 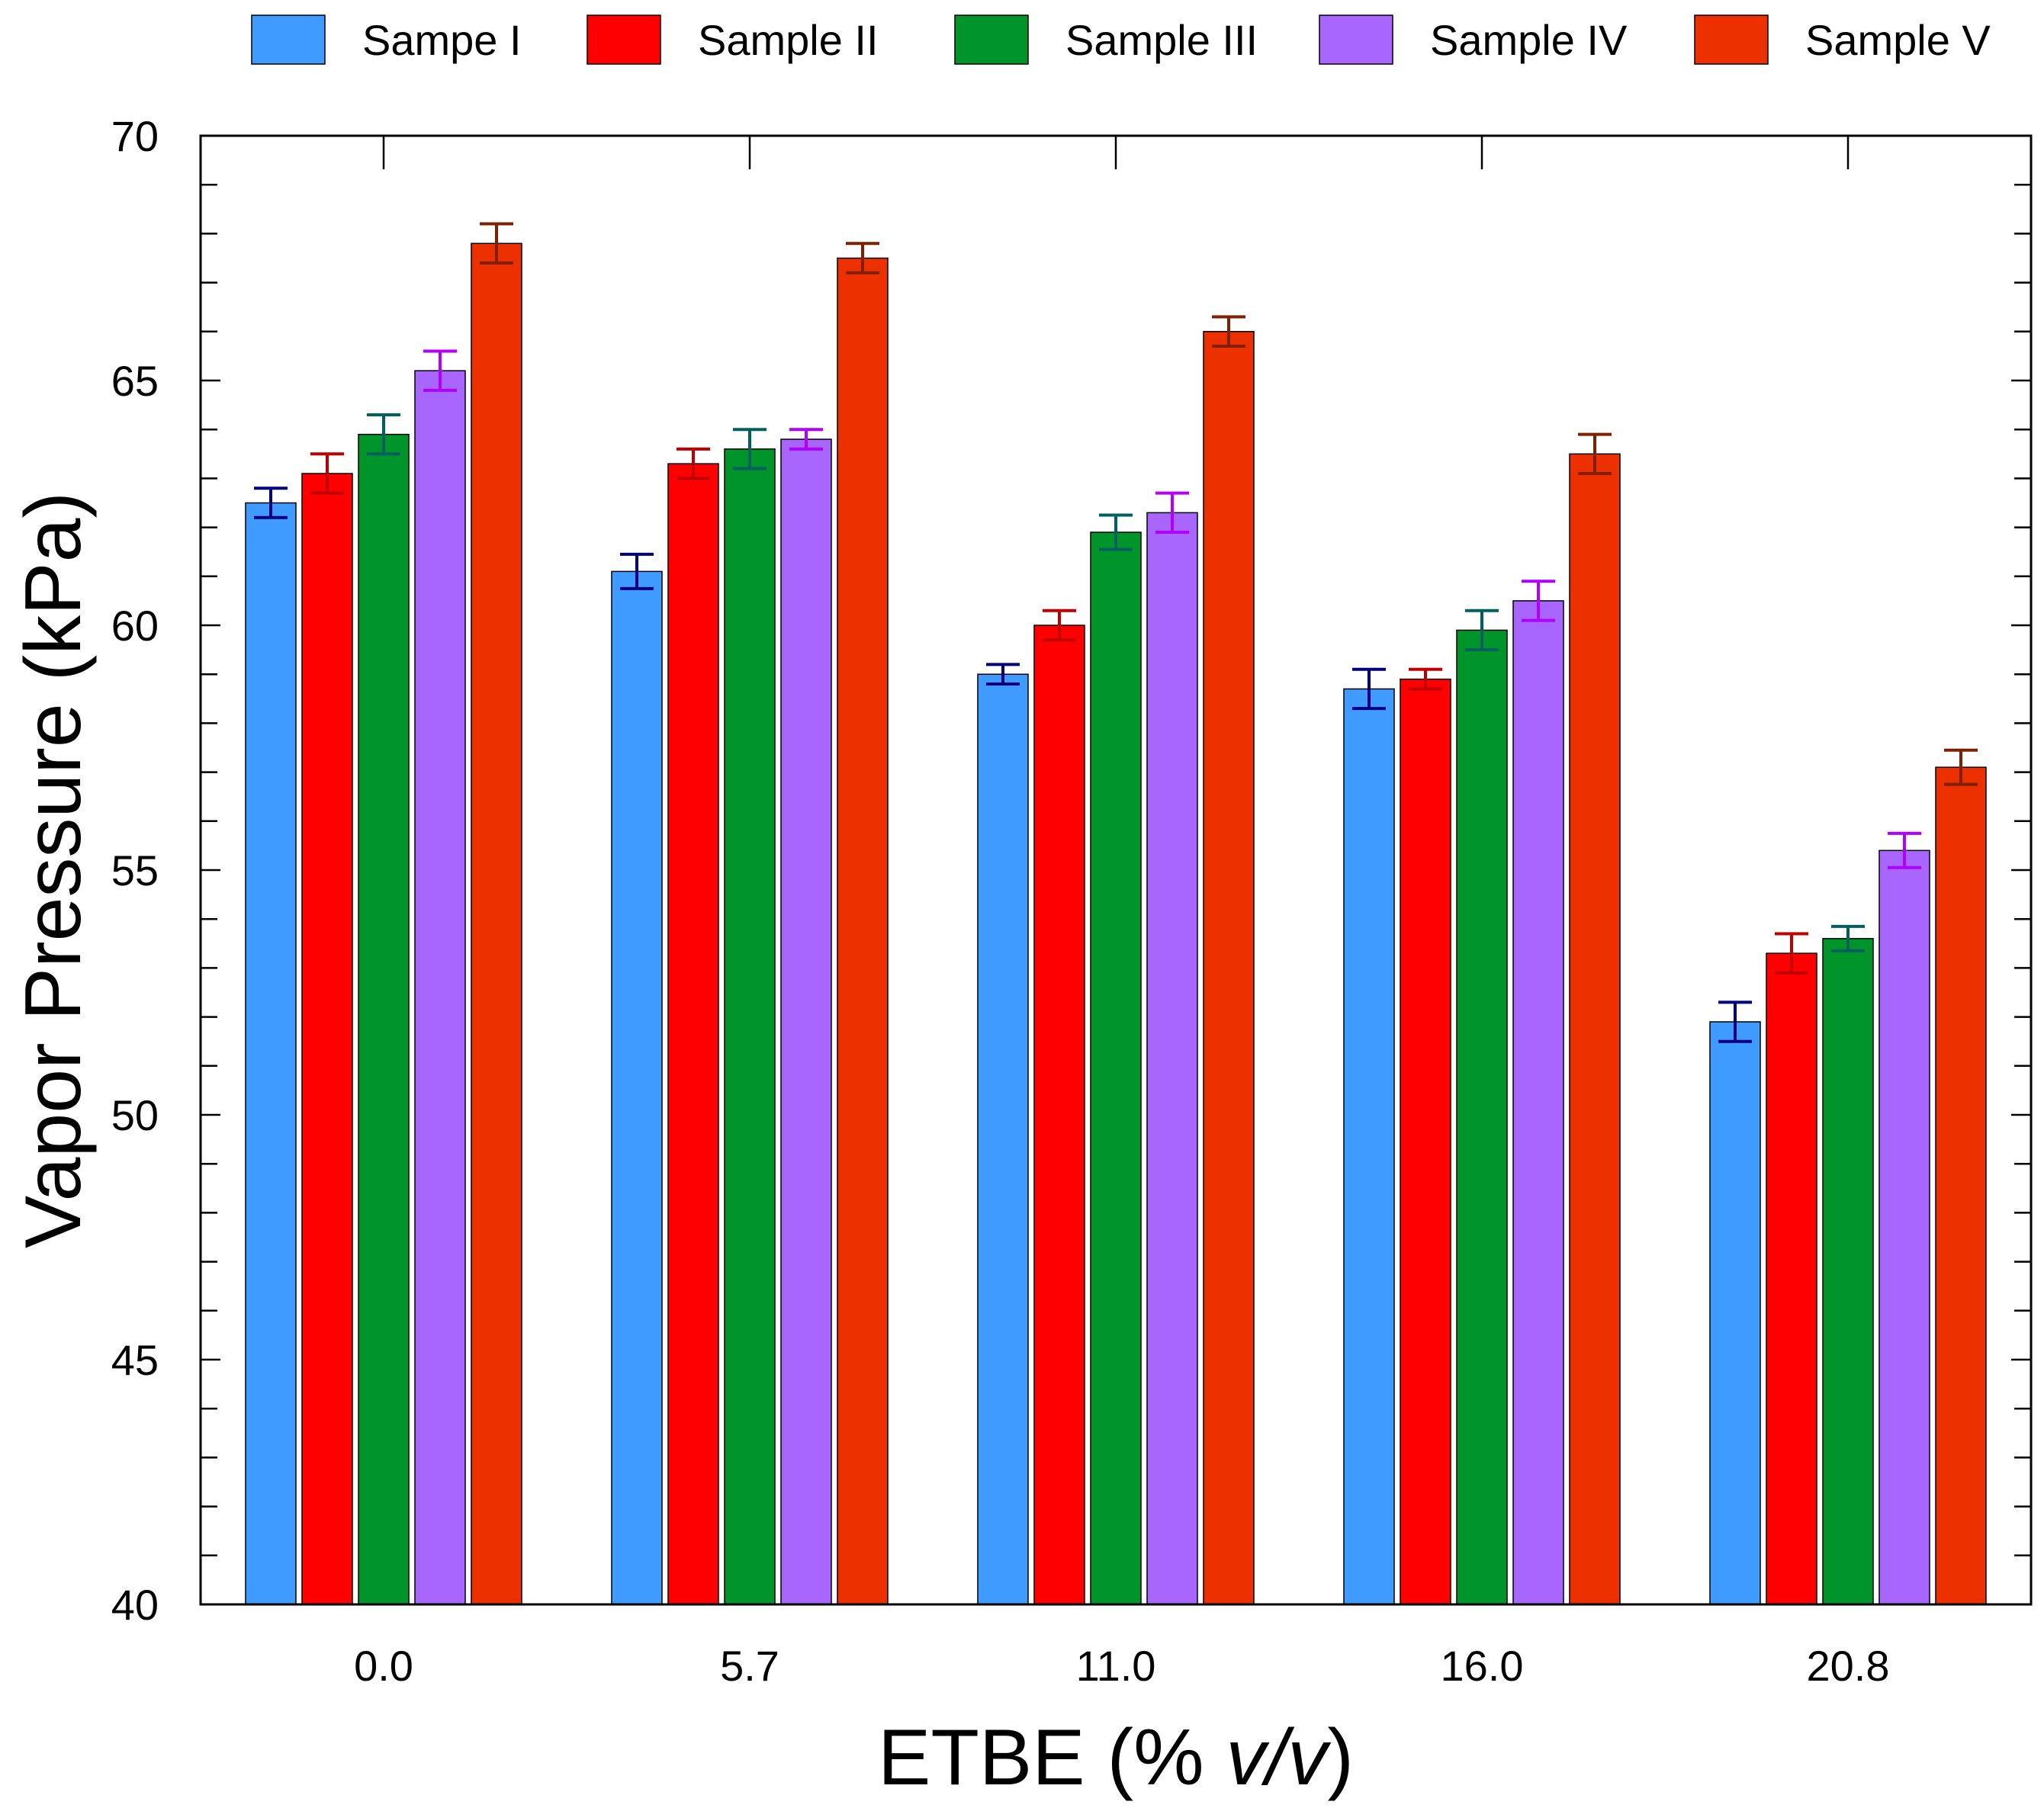 I want to click on x-axis-title: ETBE (% v/v), so click(x=1116, y=1758).